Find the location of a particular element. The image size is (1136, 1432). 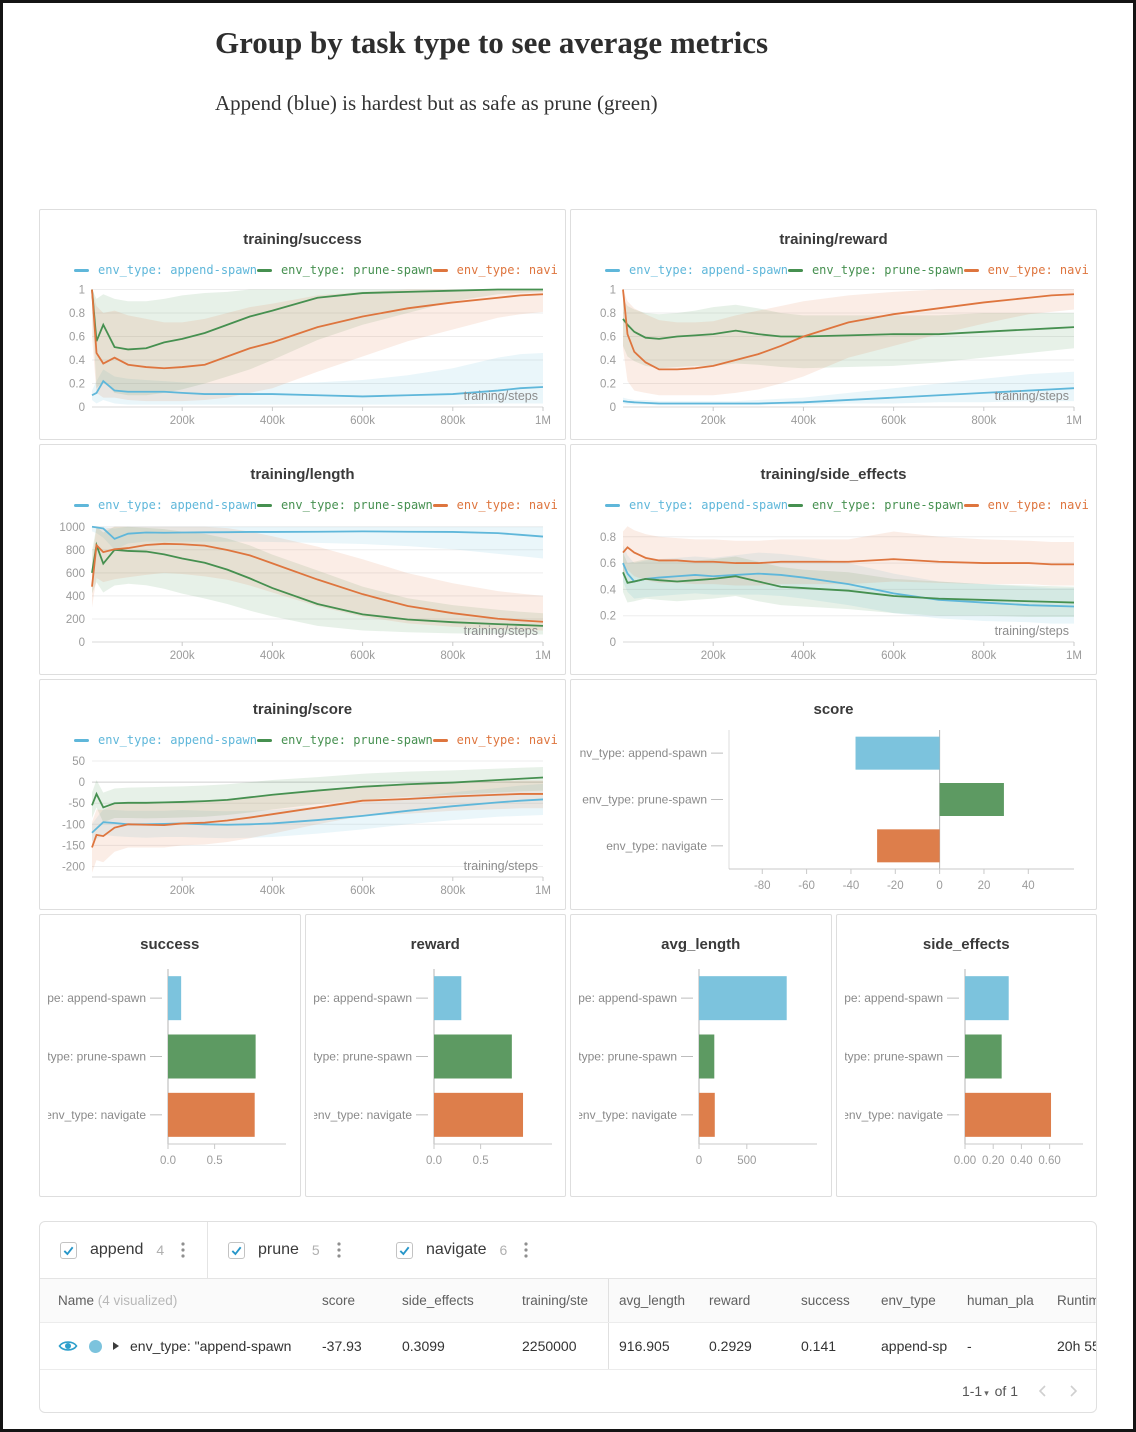

col-header-success: success is located at coordinates (825, 1300).